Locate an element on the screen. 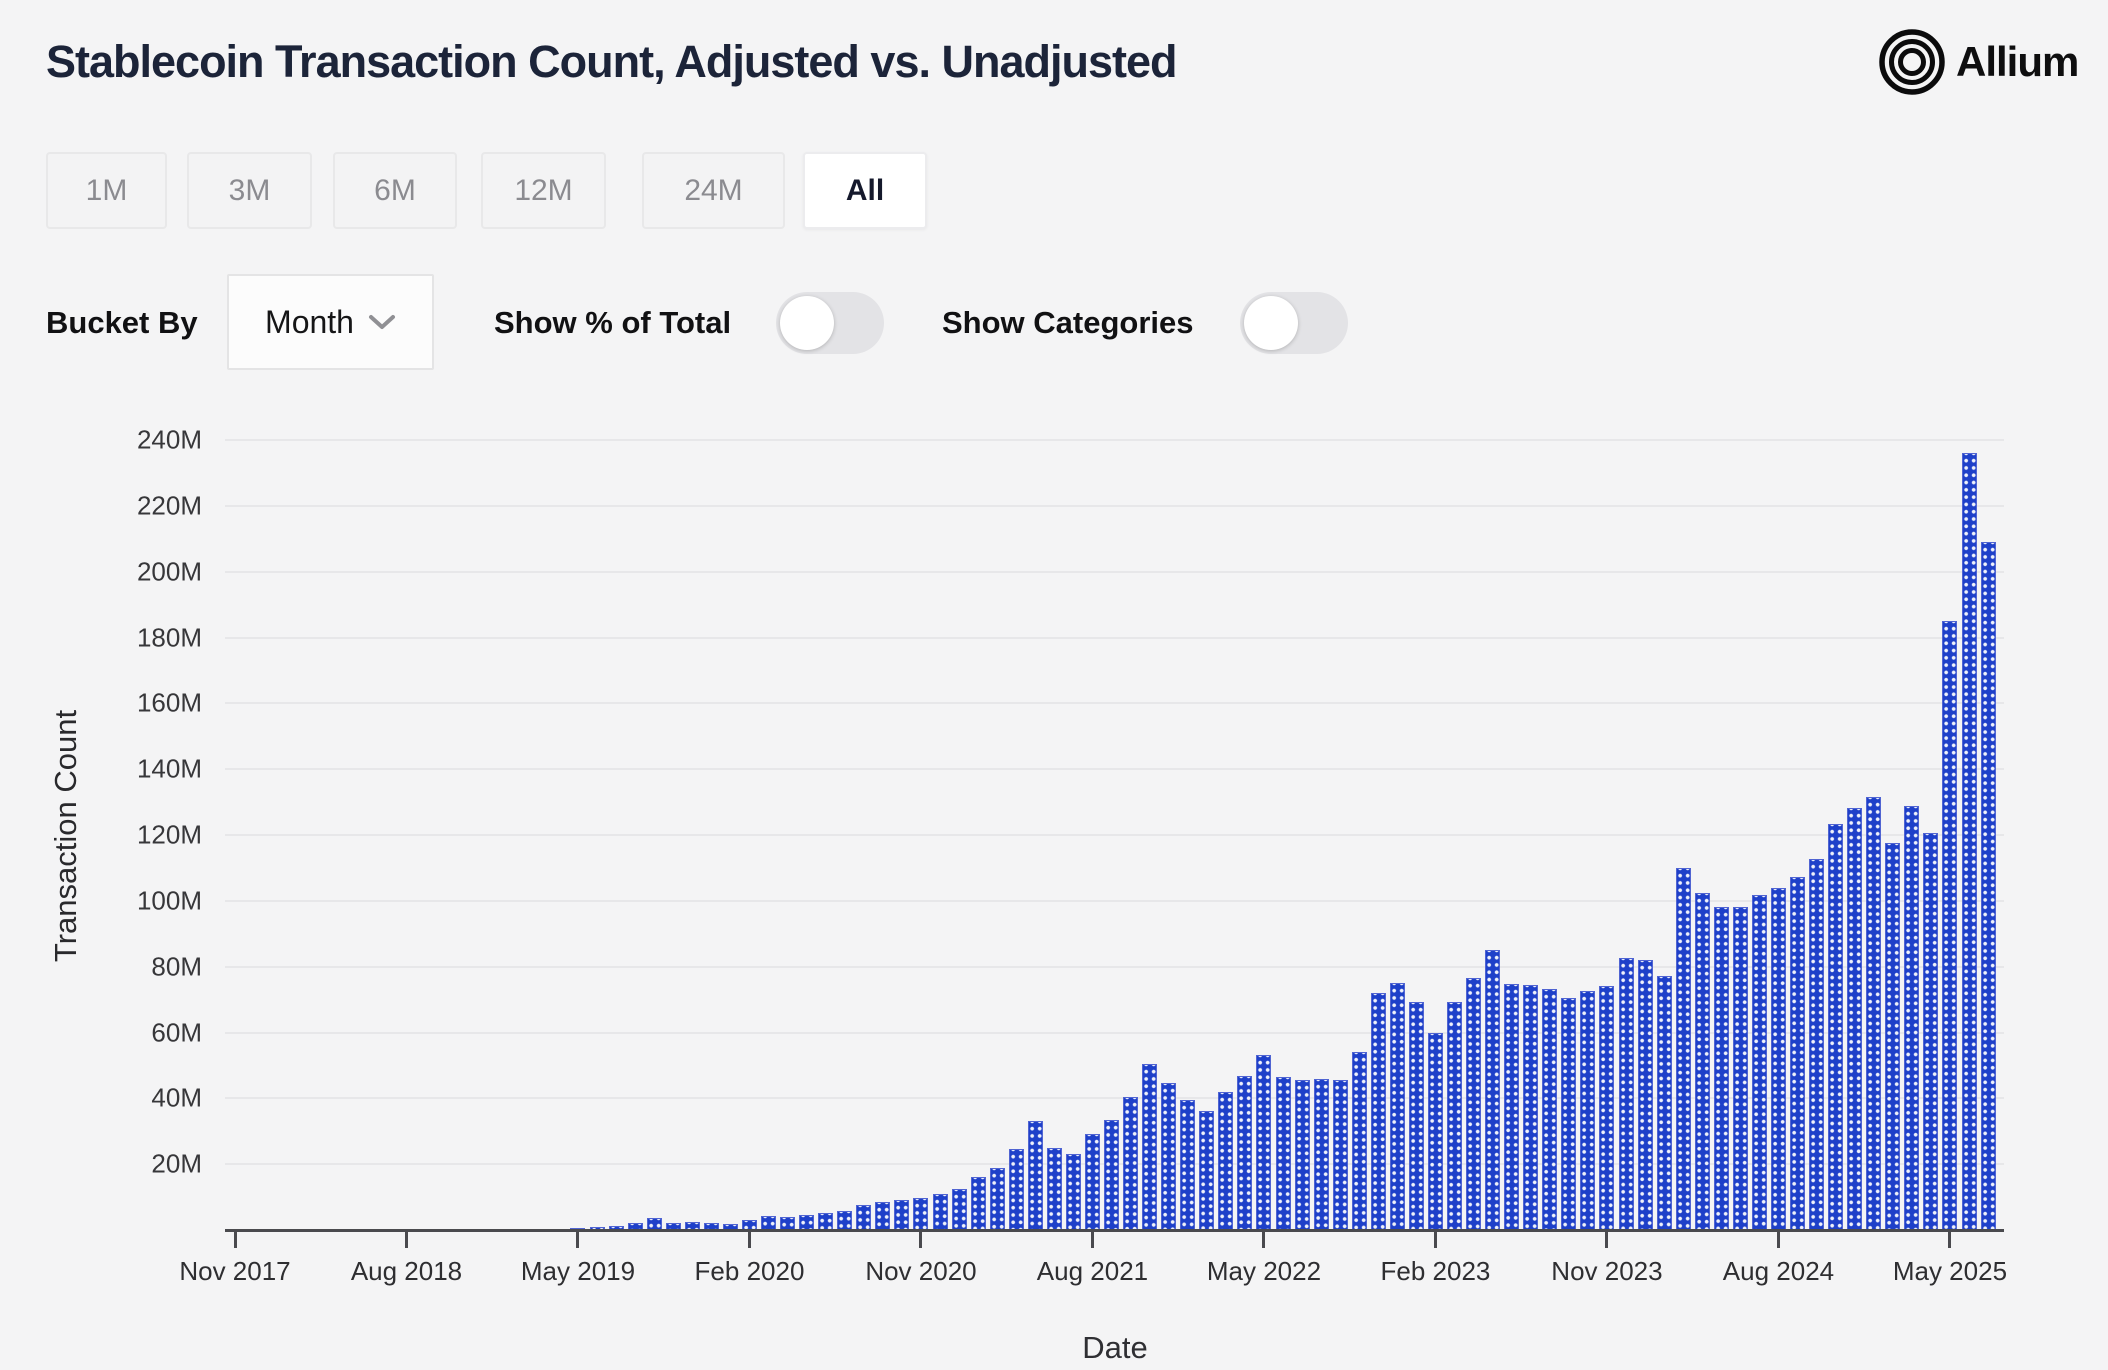 The image size is (2108, 1370). y-tick-label: 200M is located at coordinates (169, 571).